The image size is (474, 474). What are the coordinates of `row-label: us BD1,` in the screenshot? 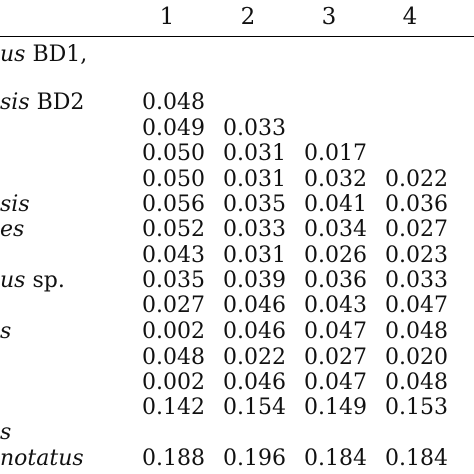 It's located at (43, 55).